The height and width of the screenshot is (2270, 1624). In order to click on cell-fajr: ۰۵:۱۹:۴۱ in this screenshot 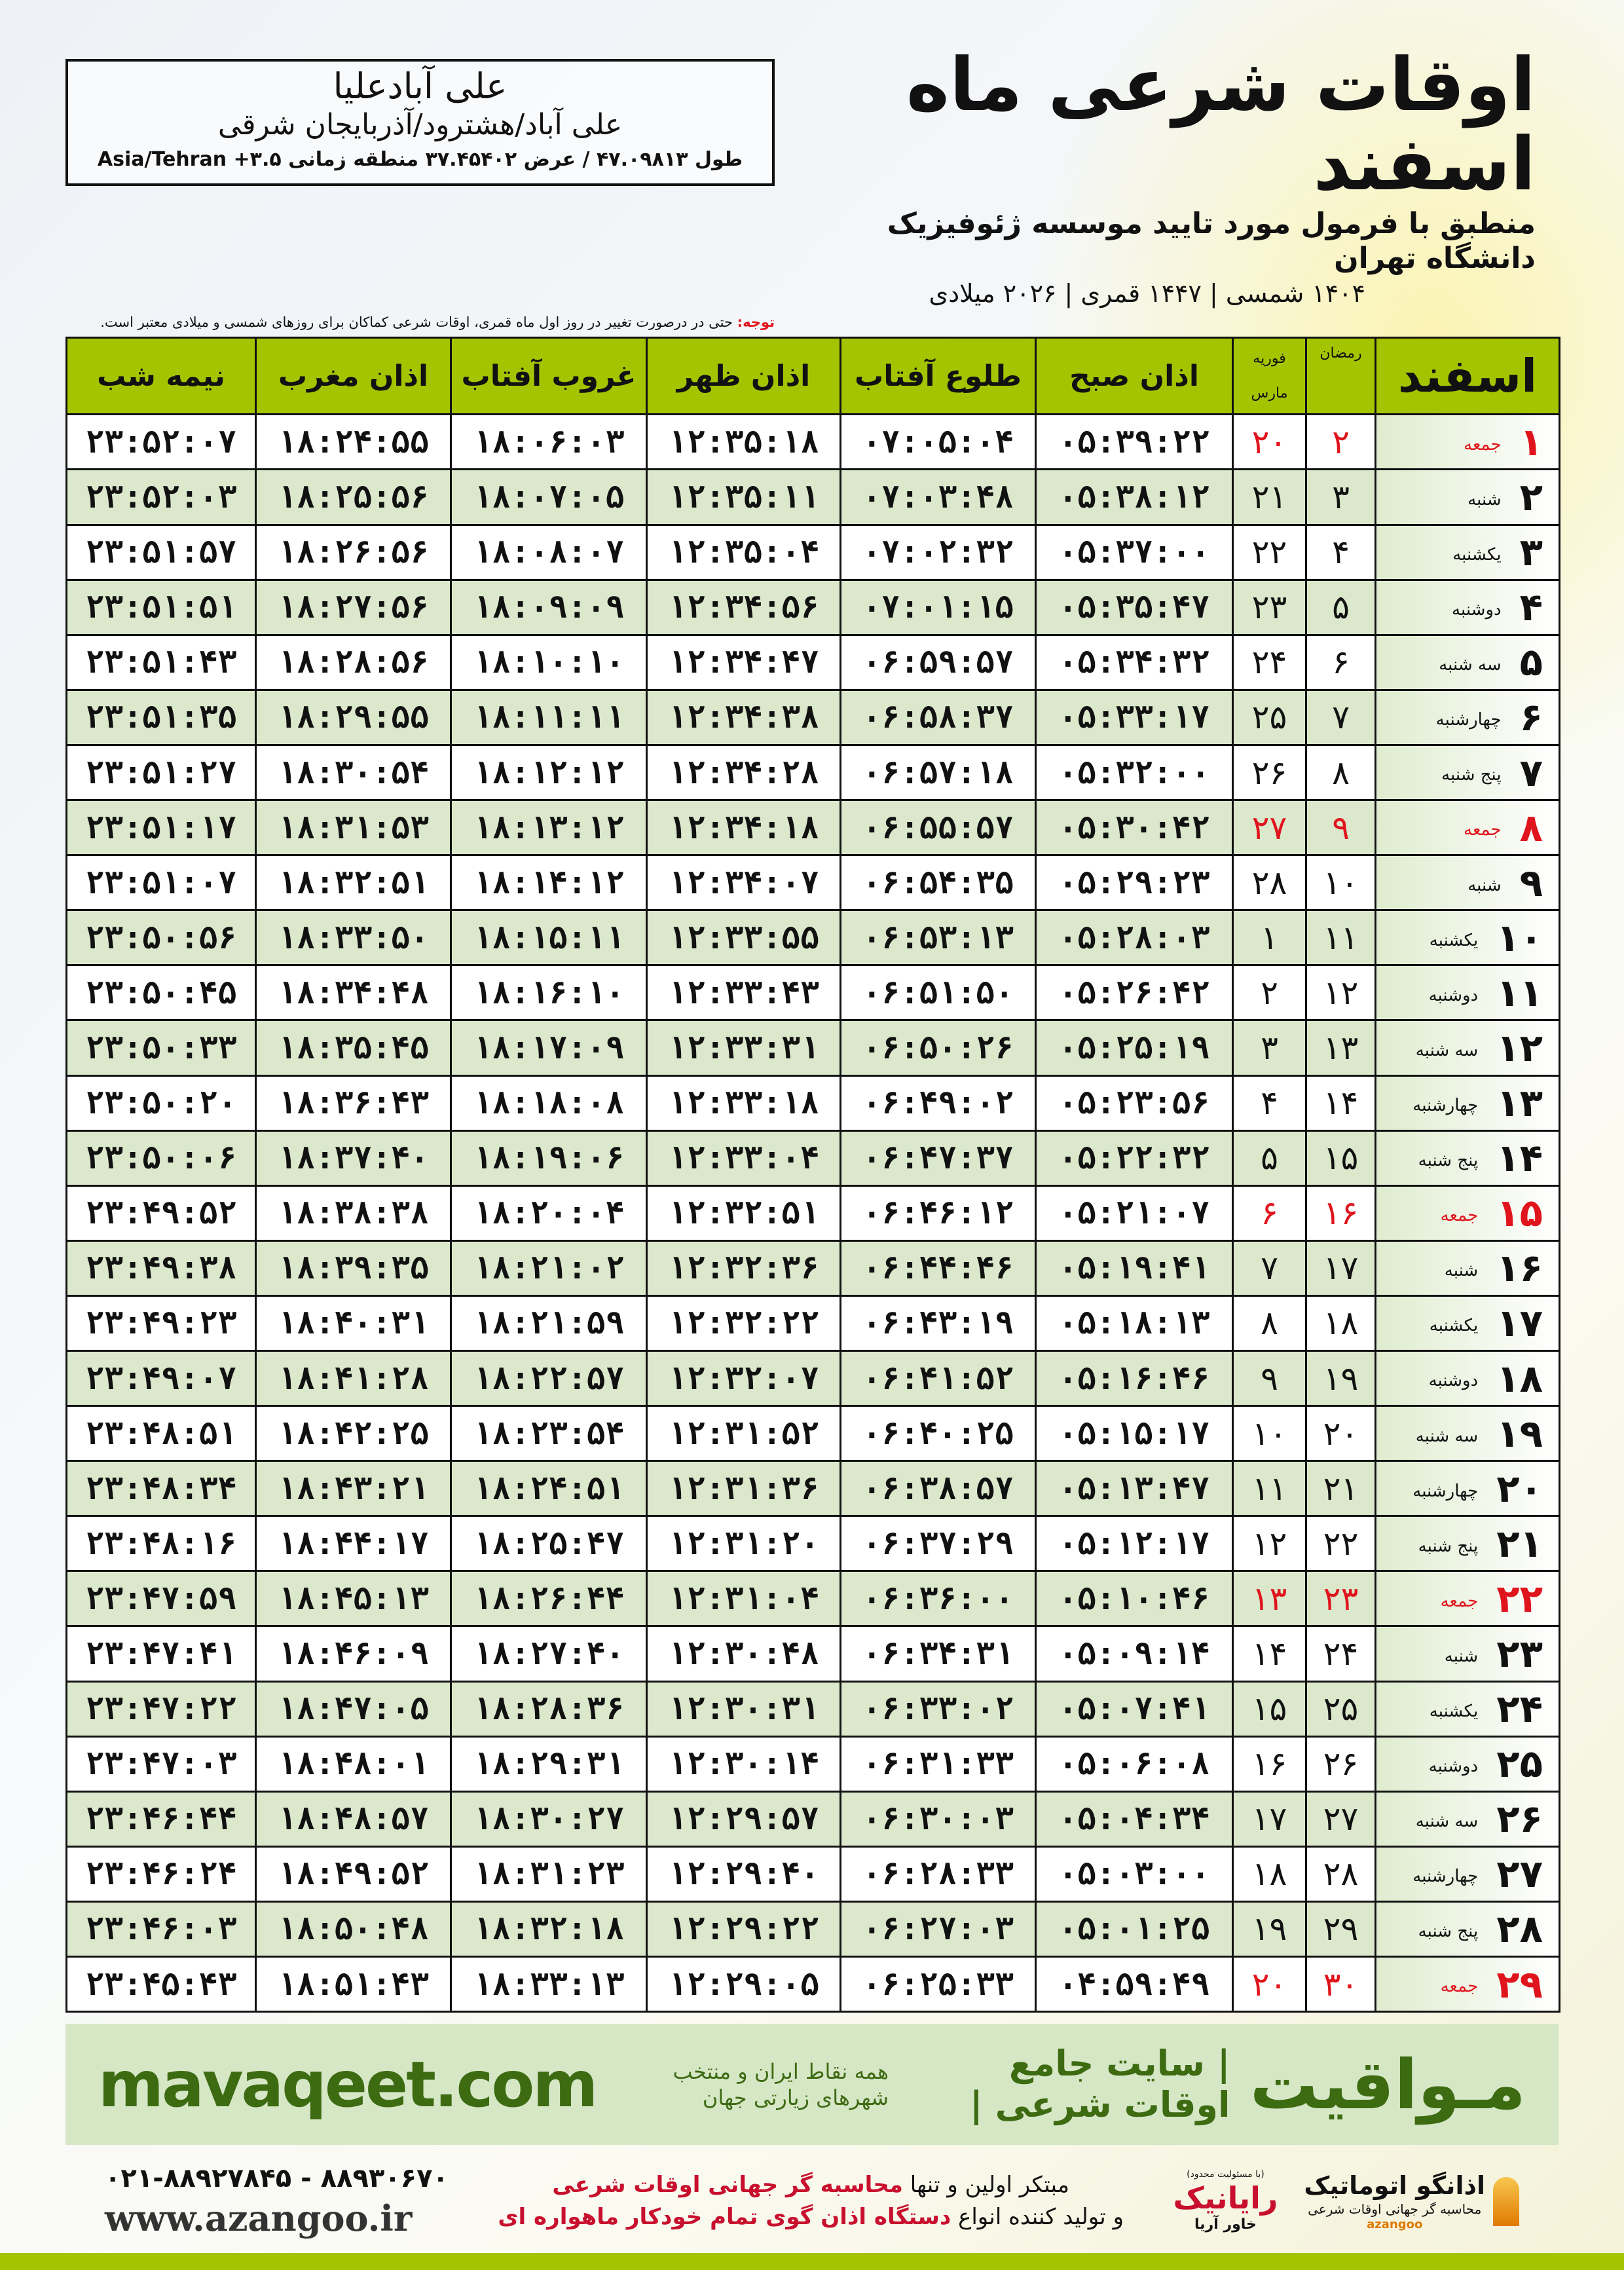, I will do `click(1134, 1268)`.